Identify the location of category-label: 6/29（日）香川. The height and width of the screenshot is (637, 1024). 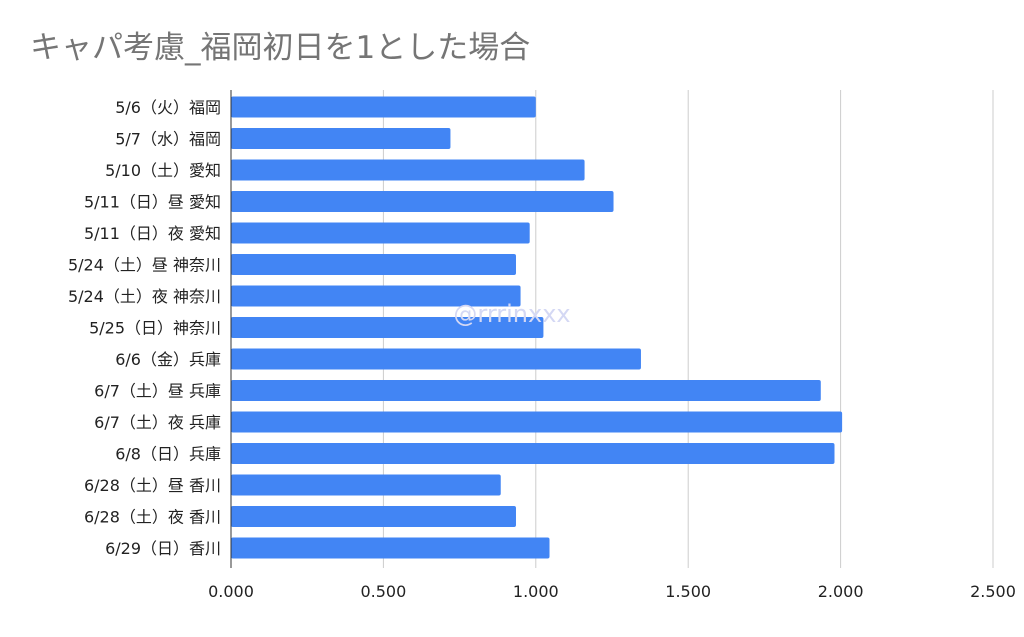
(163, 548).